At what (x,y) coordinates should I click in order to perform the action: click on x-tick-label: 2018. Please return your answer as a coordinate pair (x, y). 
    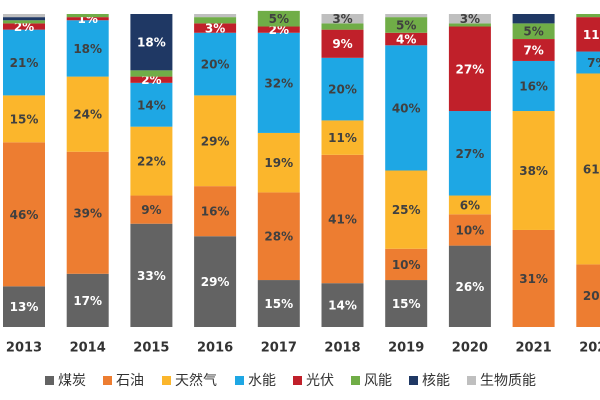
    Looking at the image, I should click on (342, 348).